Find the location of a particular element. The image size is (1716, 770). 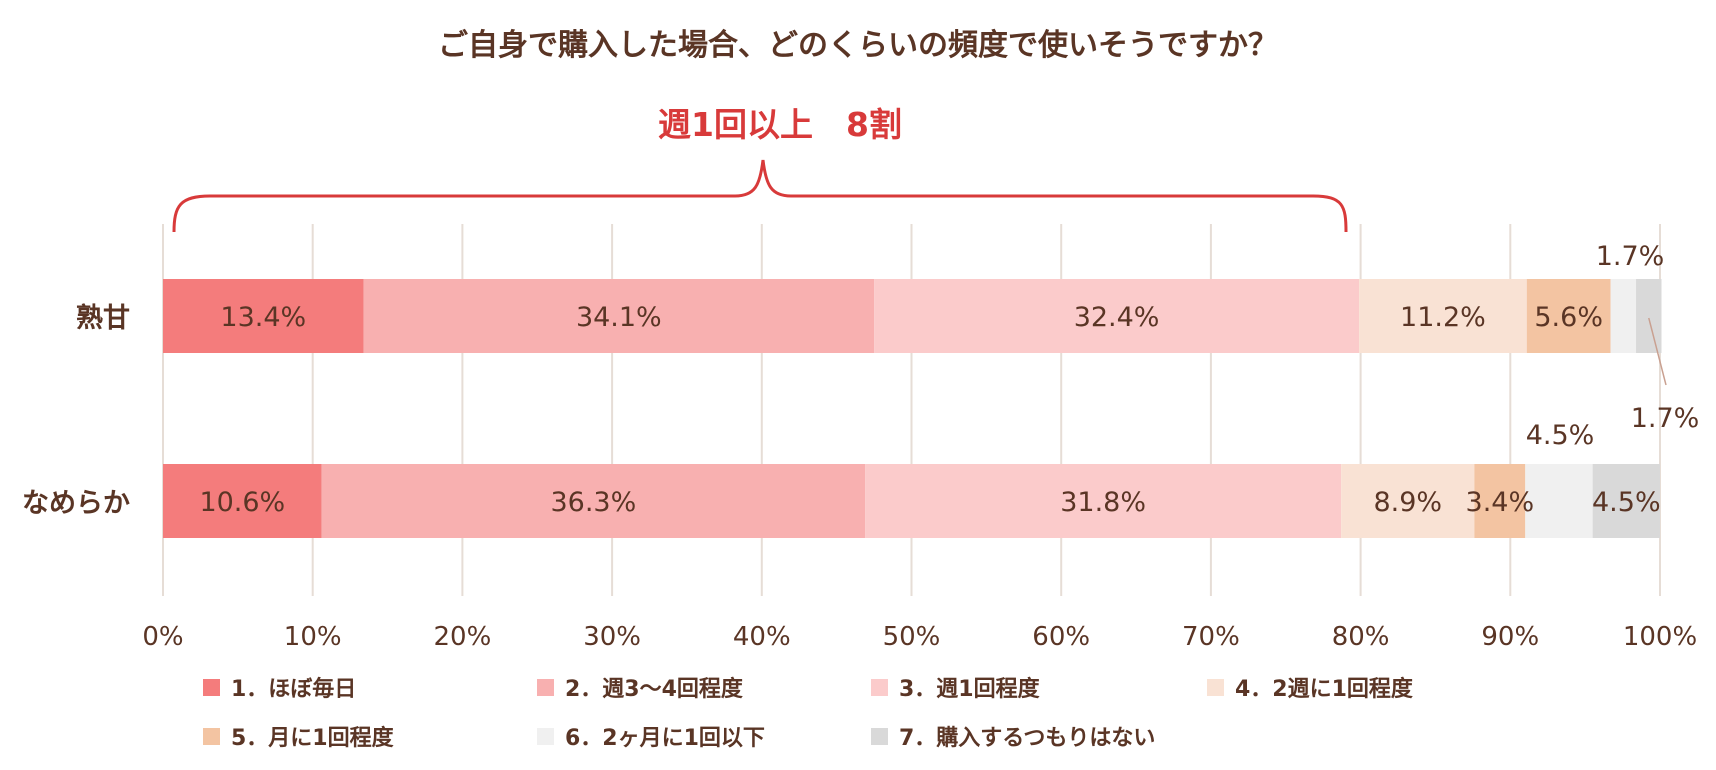

x-tick-label: 50% is located at coordinates (912, 637).